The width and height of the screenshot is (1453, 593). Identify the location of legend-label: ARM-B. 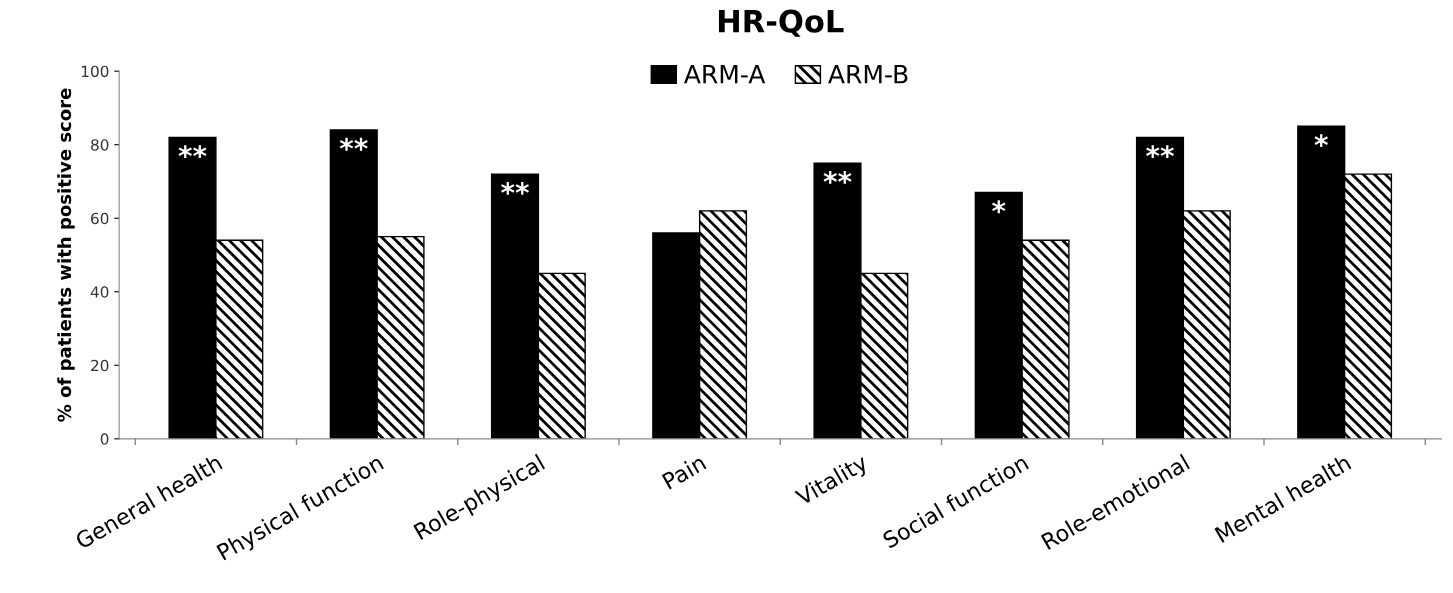
(868, 74).